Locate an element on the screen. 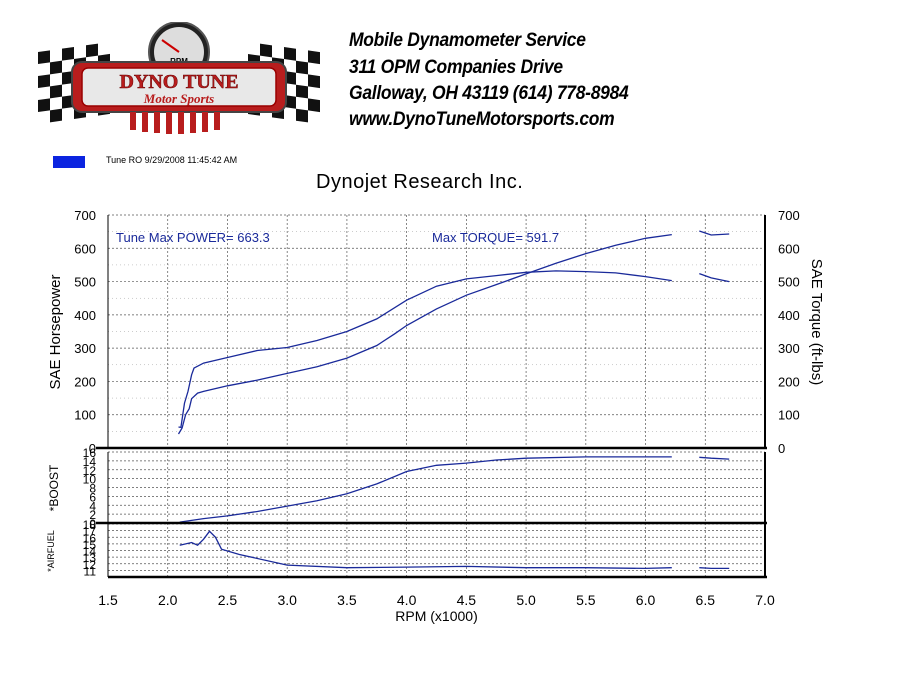  y-tick-label: 2 is located at coordinates (92, 515).